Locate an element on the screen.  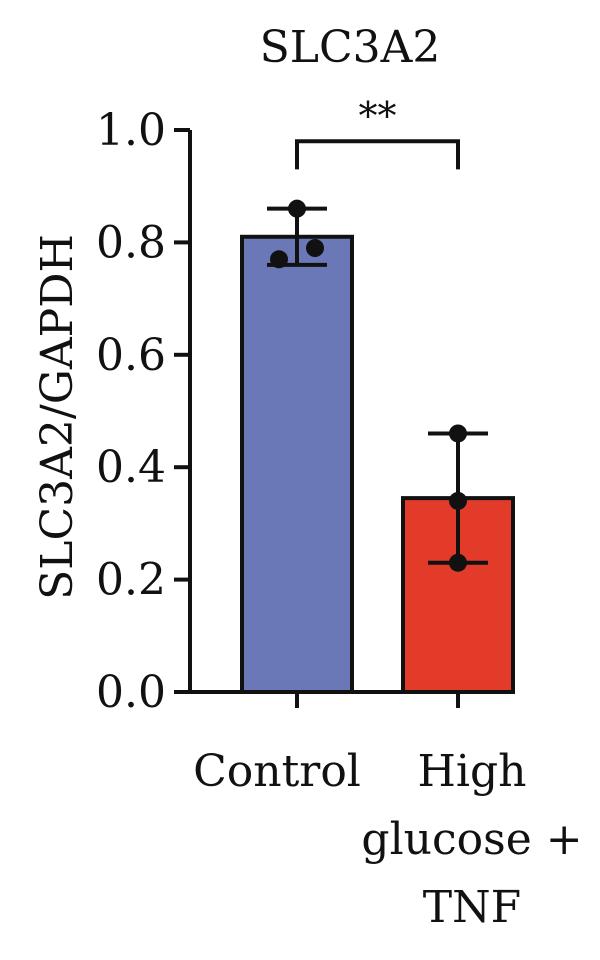
y-tick-label: 1.0 is located at coordinates (131, 130).